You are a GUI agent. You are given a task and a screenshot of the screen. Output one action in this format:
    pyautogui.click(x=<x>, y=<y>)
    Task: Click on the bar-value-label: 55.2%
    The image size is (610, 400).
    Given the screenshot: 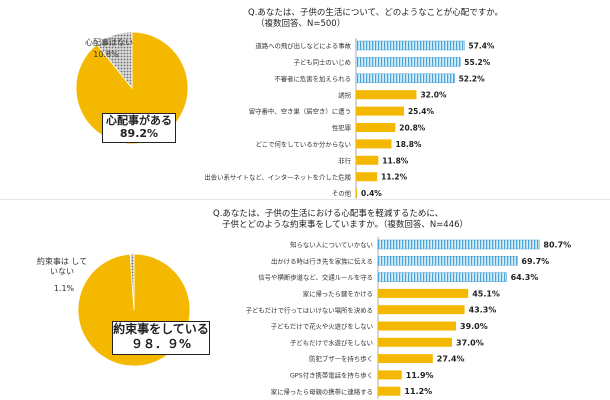 What is the action you would take?
    pyautogui.click(x=477, y=62)
    